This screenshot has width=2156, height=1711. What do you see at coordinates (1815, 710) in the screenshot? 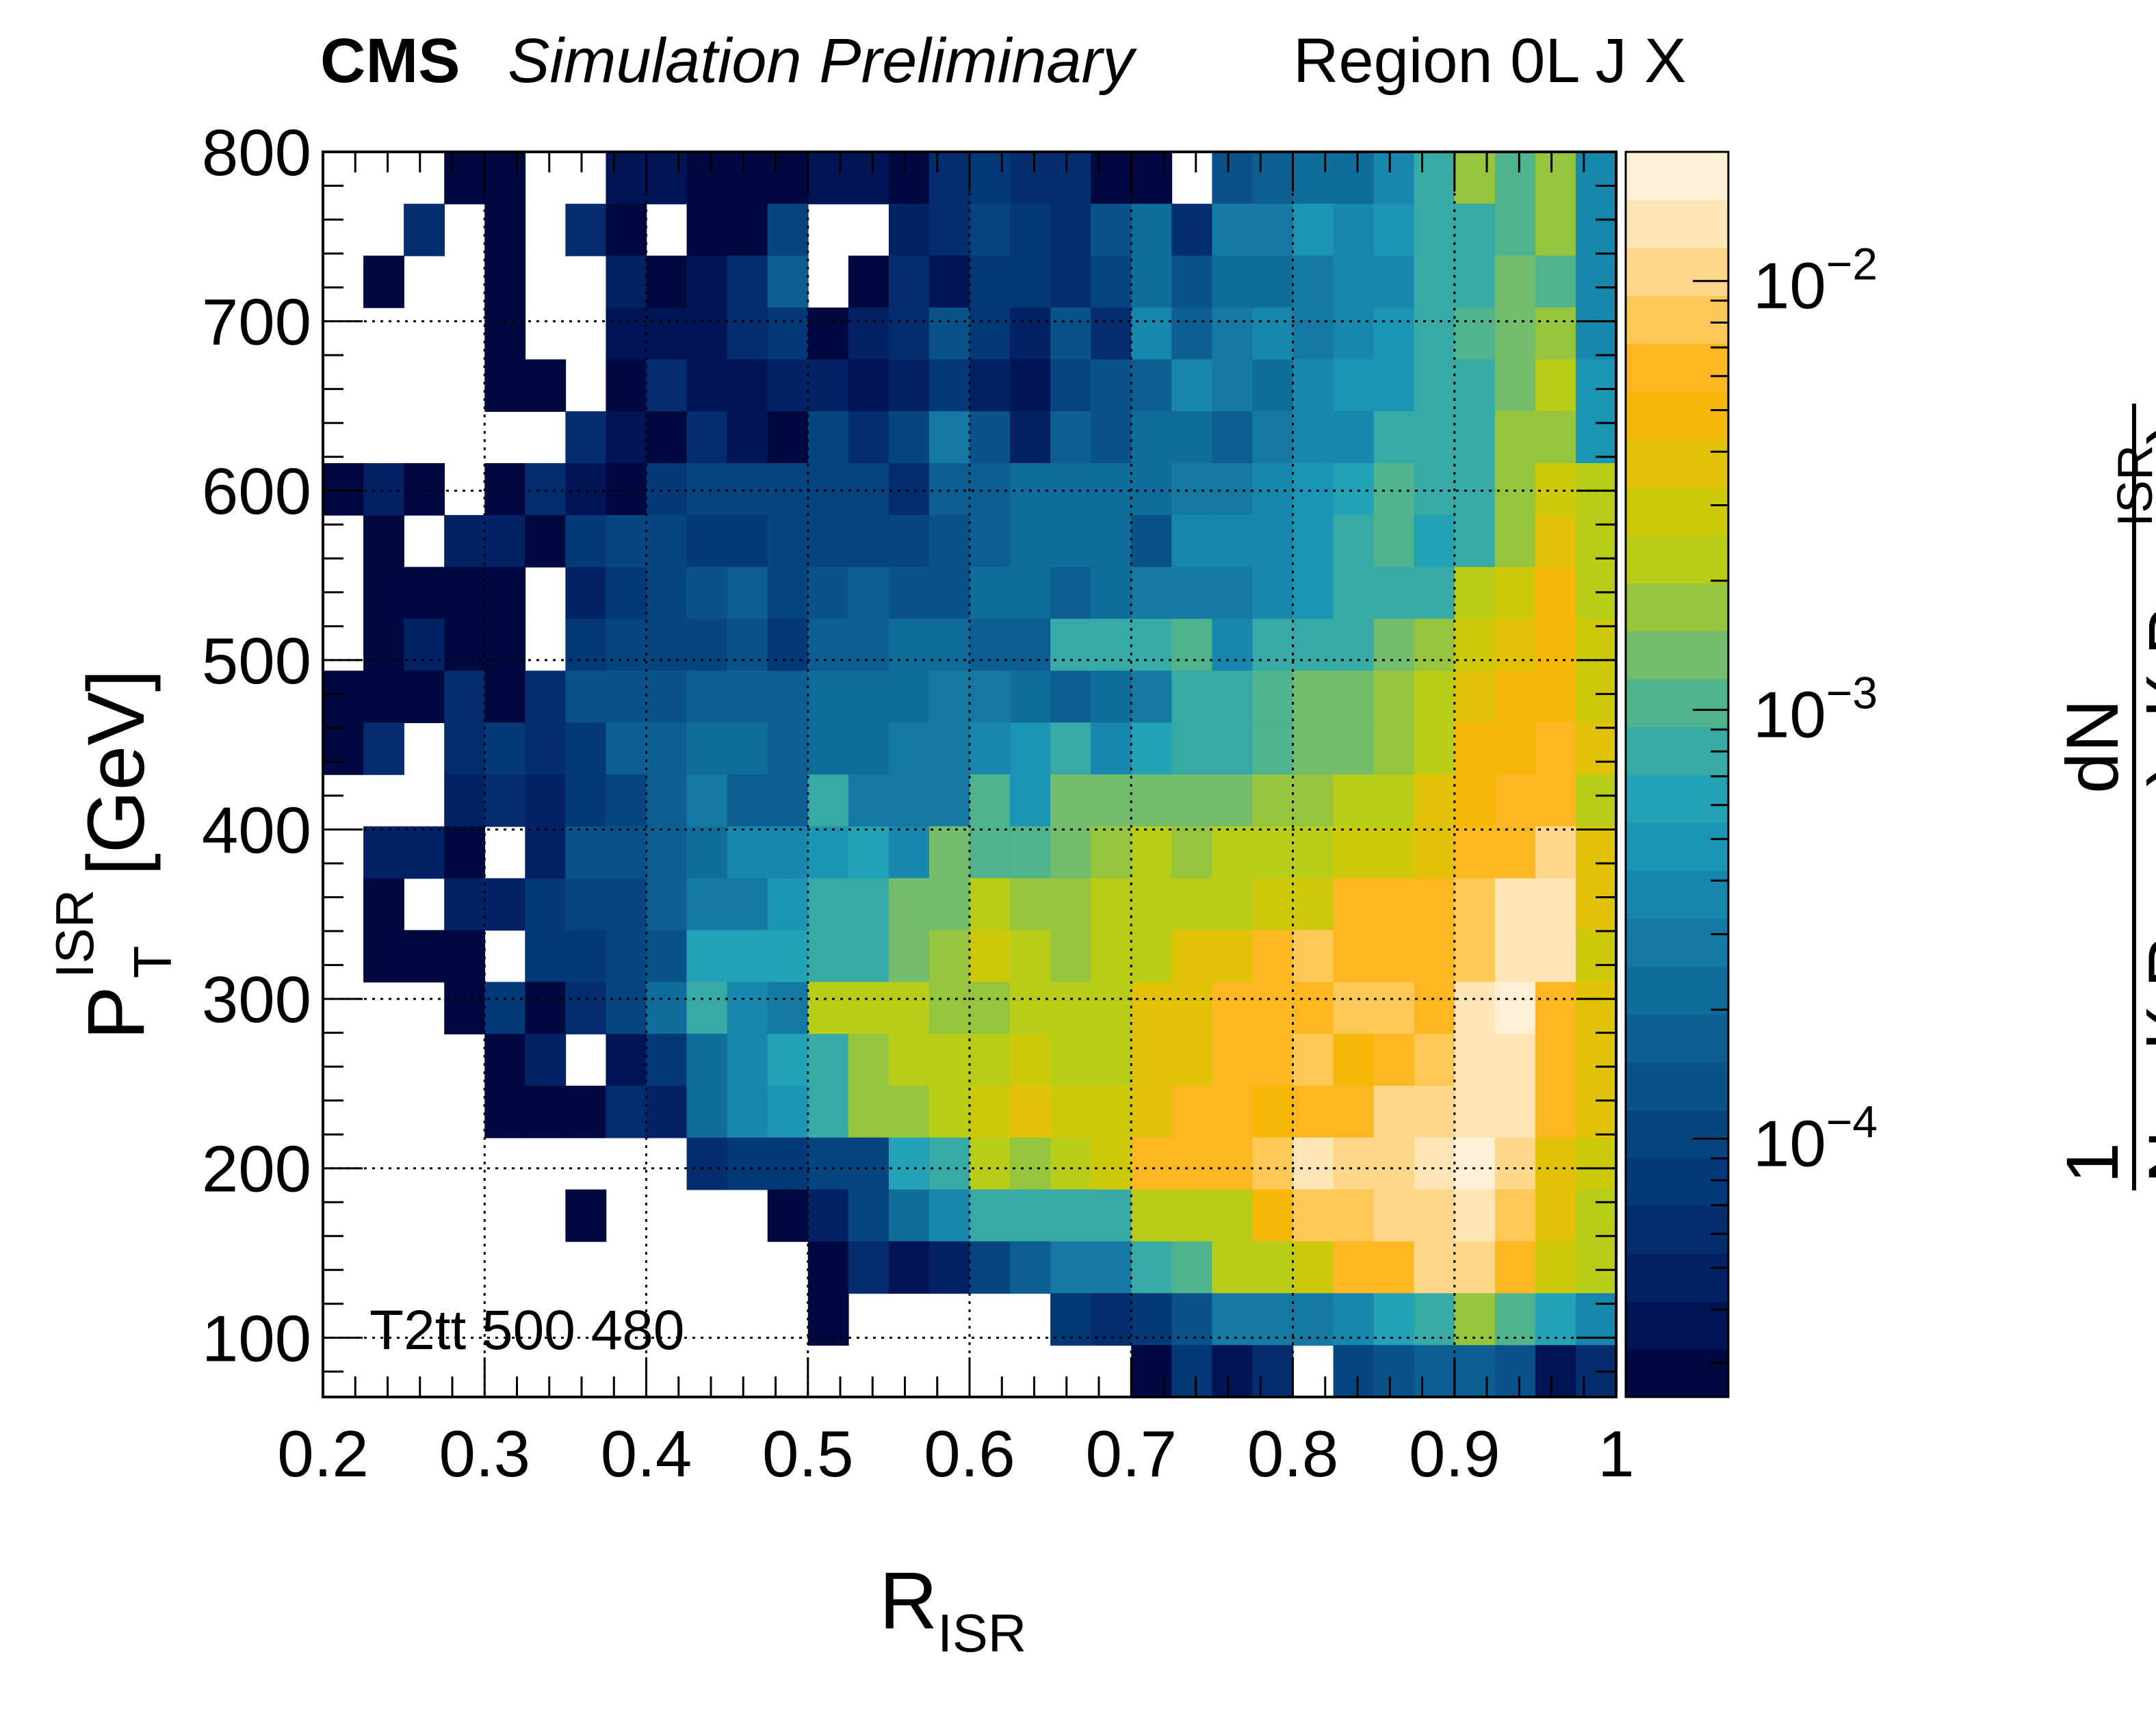
I see `colorbar-tick-labels: 10−4 10−3 10−2` at bounding box center [1815, 710].